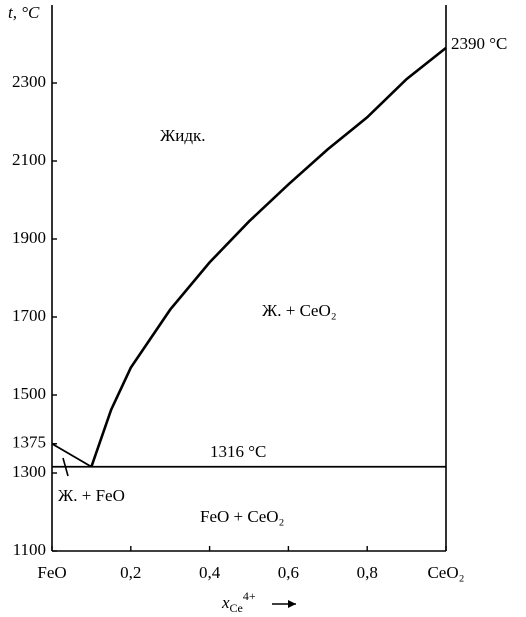 This screenshot has width=526, height=617. I want to click on x-axis-label: xCe4+, so click(238, 602).